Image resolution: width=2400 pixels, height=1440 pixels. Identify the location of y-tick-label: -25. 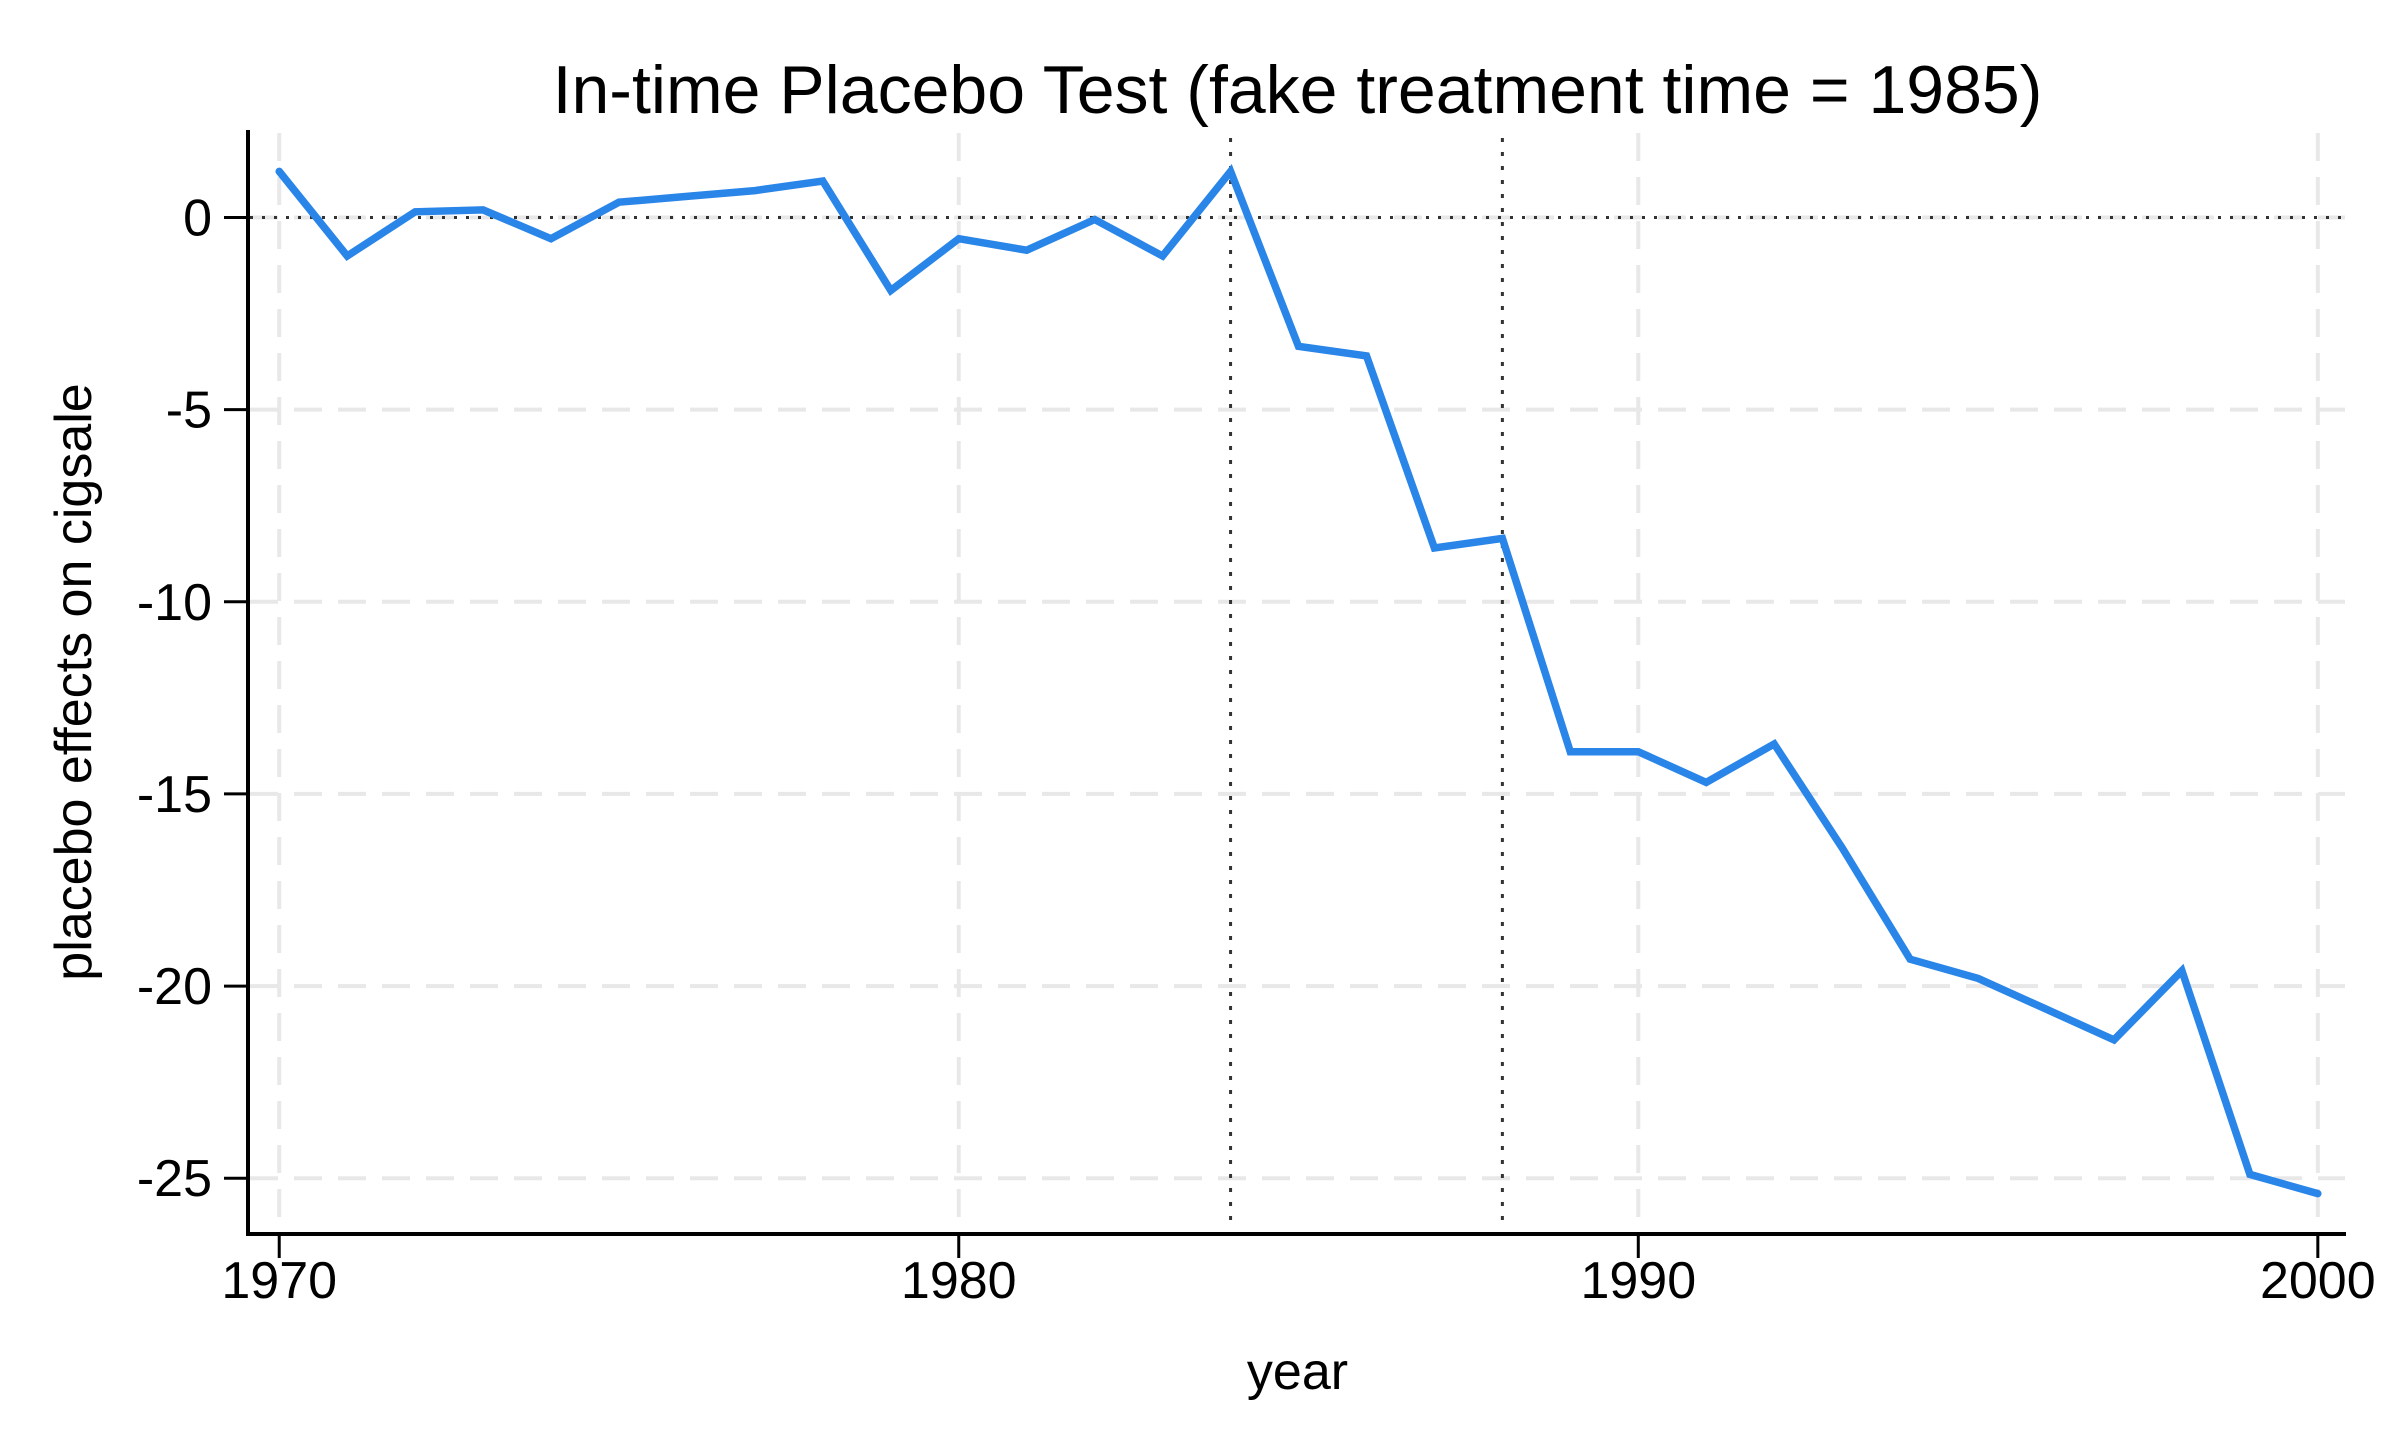
(174, 1179).